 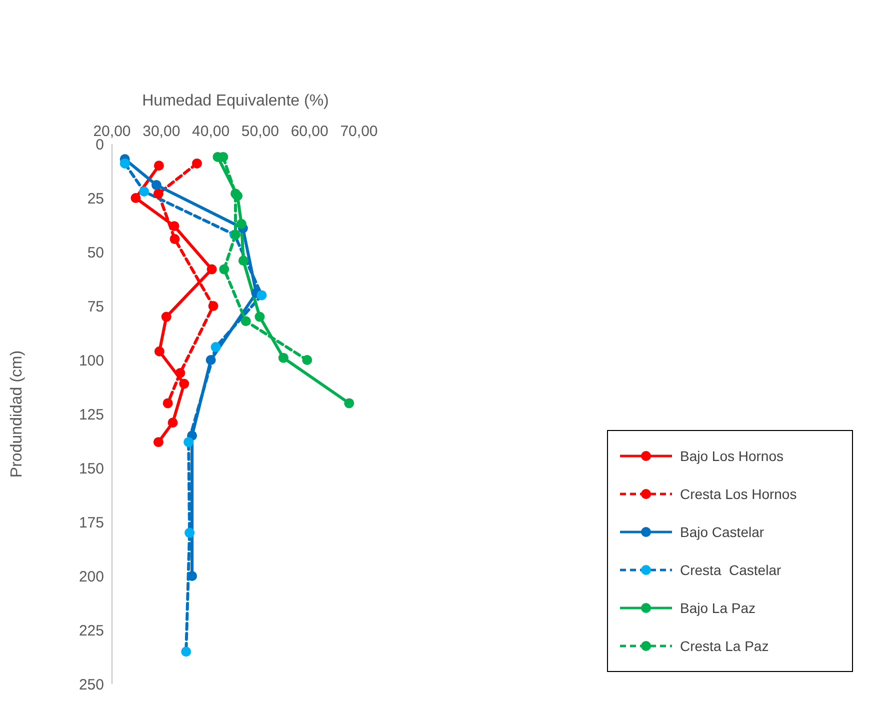 I want to click on legend-label: Cresta La Paz, so click(x=724, y=646).